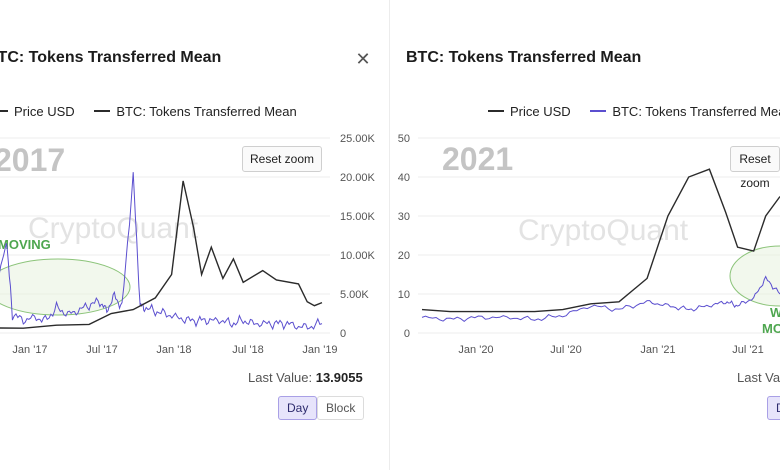 This screenshot has width=780, height=470. What do you see at coordinates (25, 244) in the screenshot?
I see `moving-annotation: MOVING` at bounding box center [25, 244].